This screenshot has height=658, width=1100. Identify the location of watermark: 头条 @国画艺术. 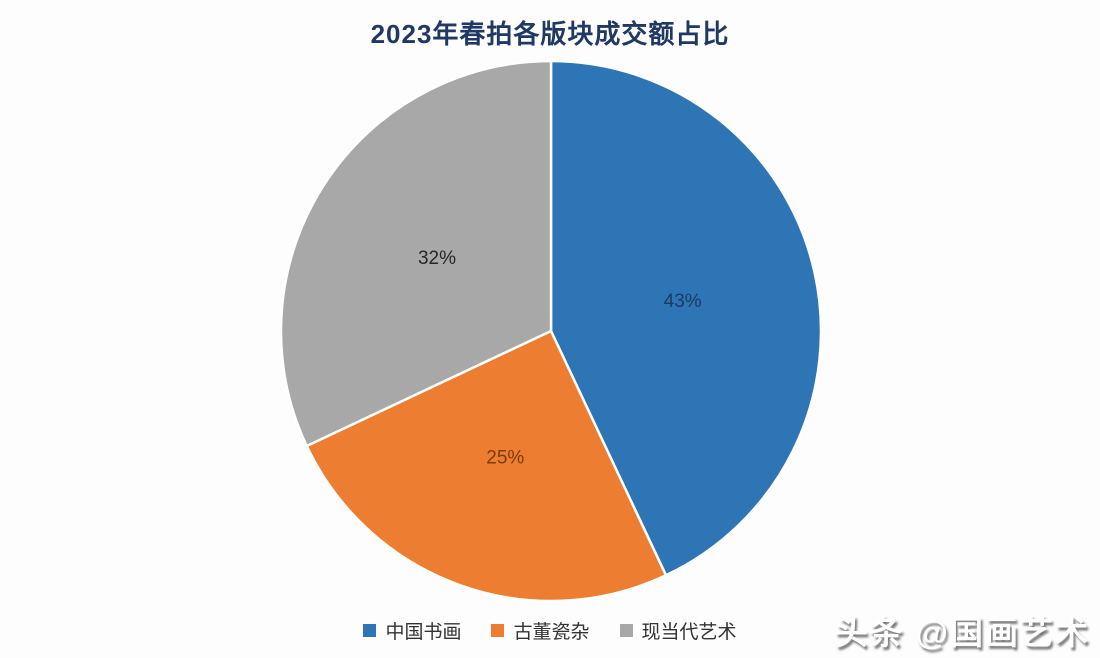
(962, 632).